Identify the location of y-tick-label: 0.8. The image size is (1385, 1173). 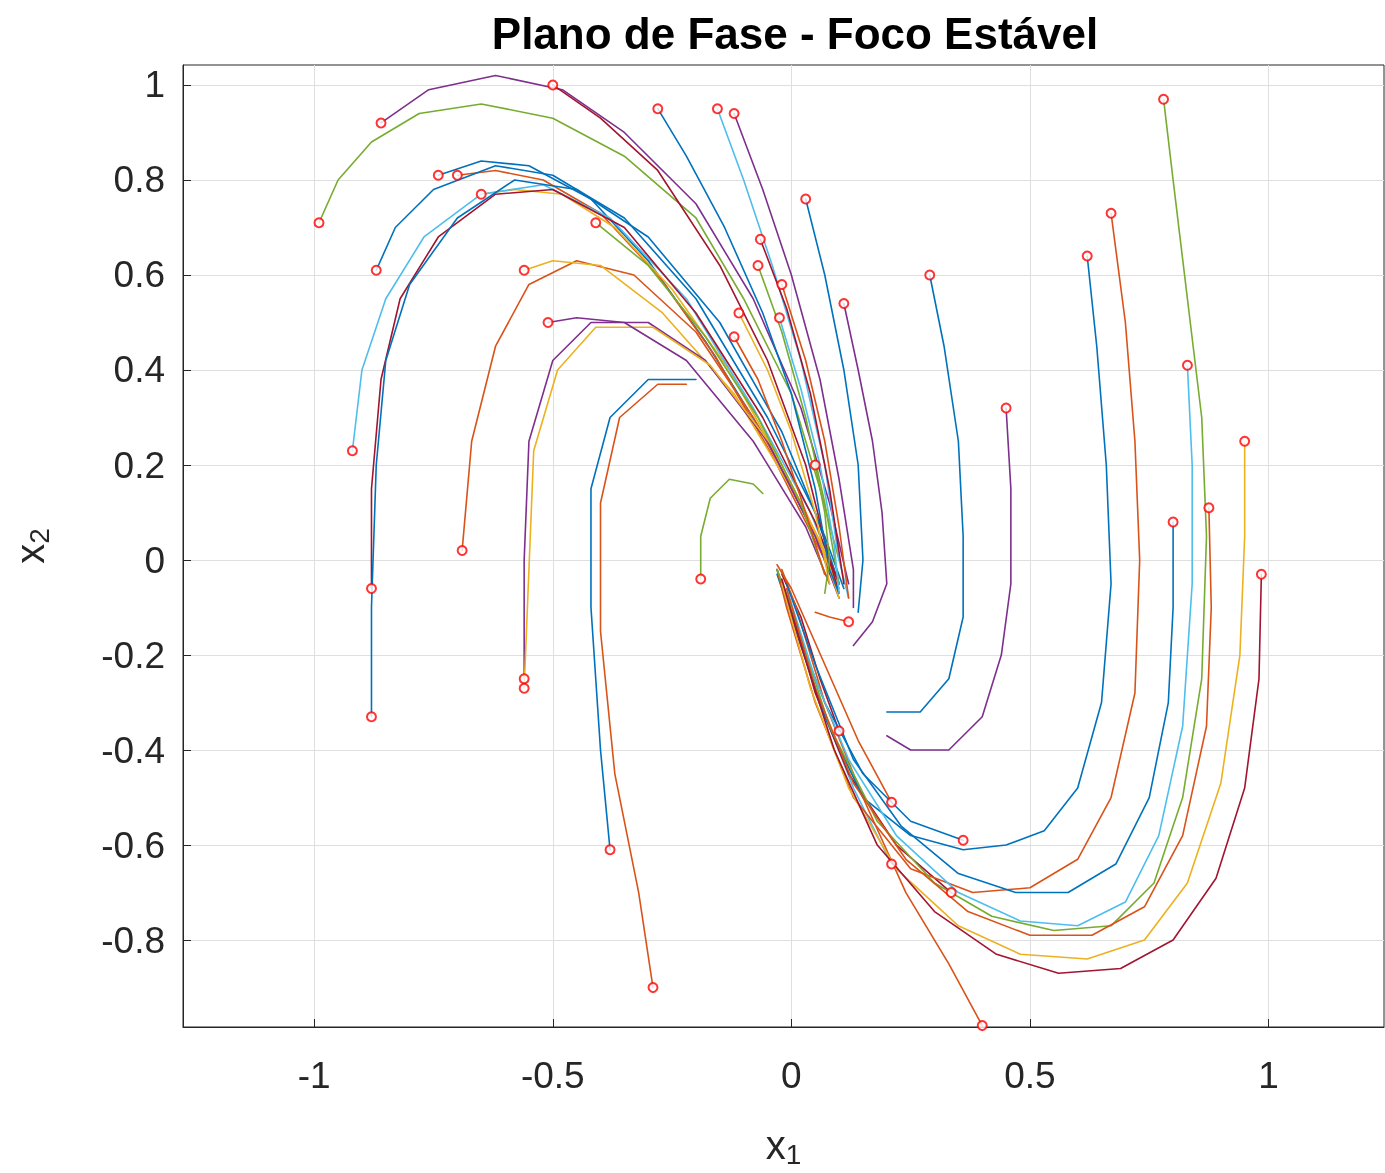
(139, 180).